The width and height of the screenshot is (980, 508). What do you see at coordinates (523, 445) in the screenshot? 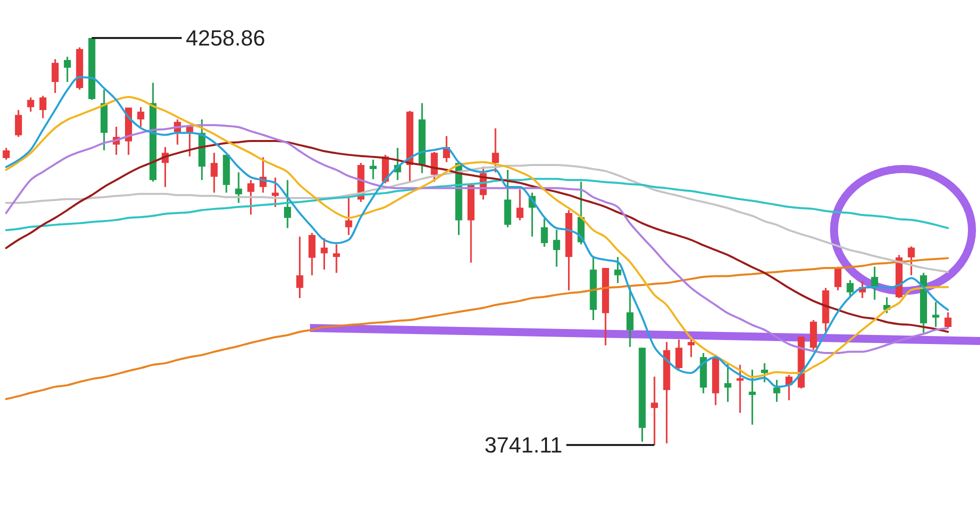
I see `annotation: 3741.11` at bounding box center [523, 445].